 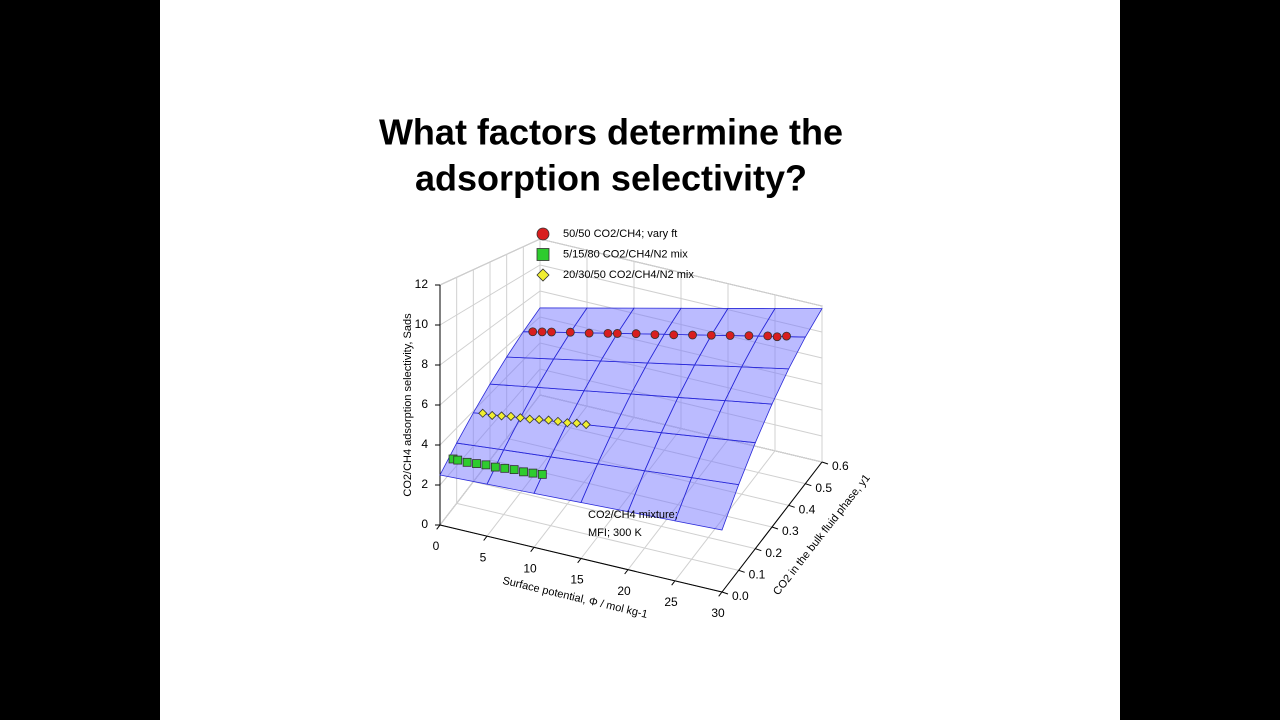 What do you see at coordinates (718, 613) in the screenshot?
I see `x-tick-label: 30` at bounding box center [718, 613].